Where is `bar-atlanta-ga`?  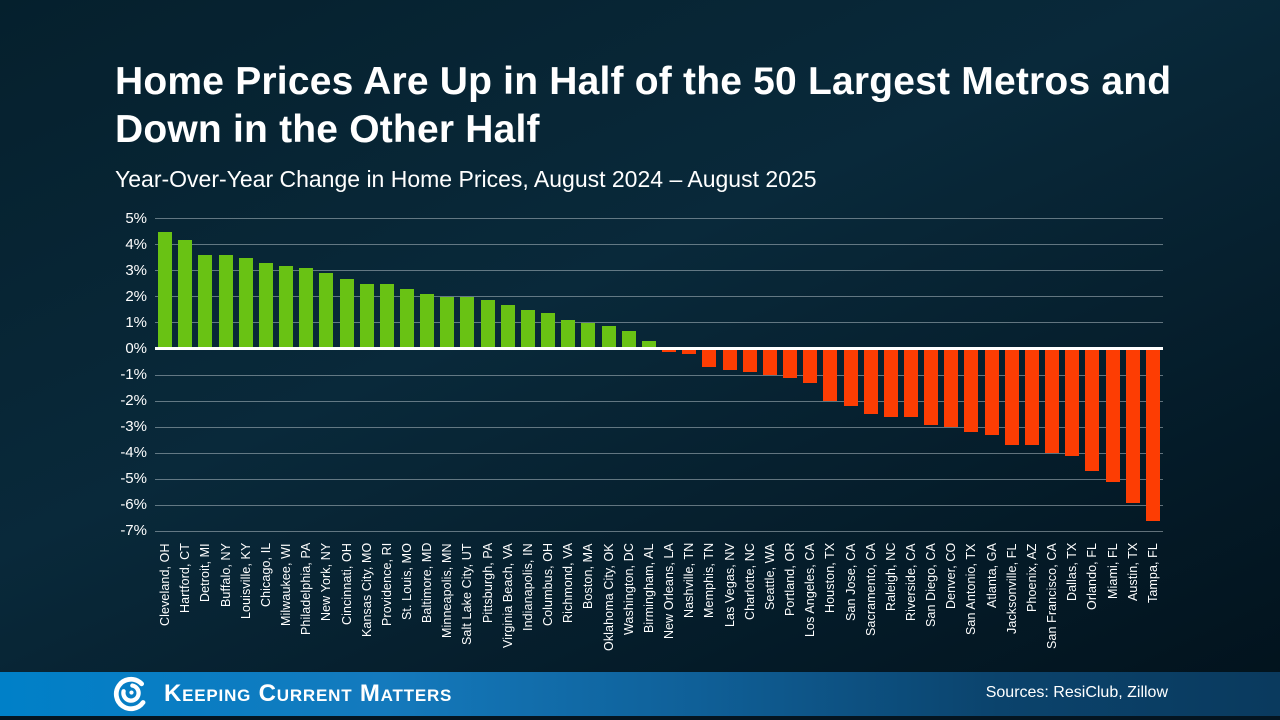
bar-atlanta-ga is located at coordinates (991, 392).